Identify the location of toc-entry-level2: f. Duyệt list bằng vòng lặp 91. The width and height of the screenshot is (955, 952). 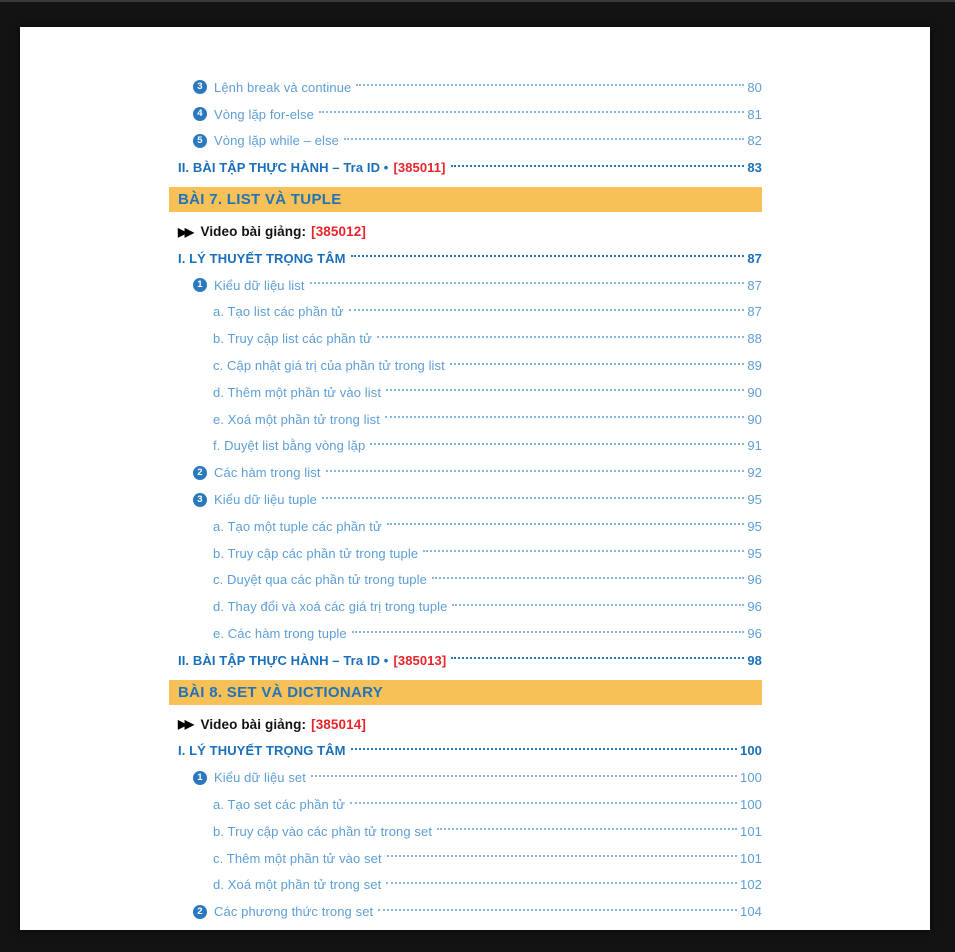
(470, 446).